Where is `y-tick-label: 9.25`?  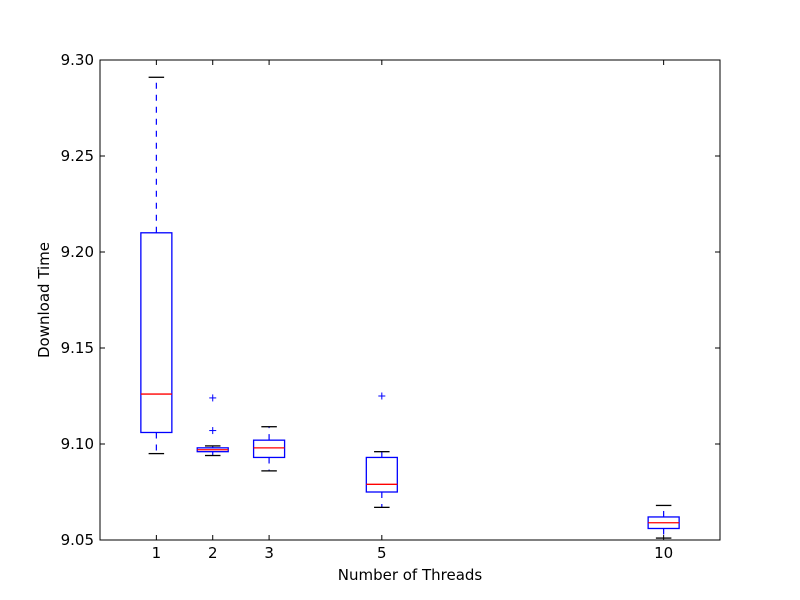 y-tick-label: 9.25 is located at coordinates (77, 156).